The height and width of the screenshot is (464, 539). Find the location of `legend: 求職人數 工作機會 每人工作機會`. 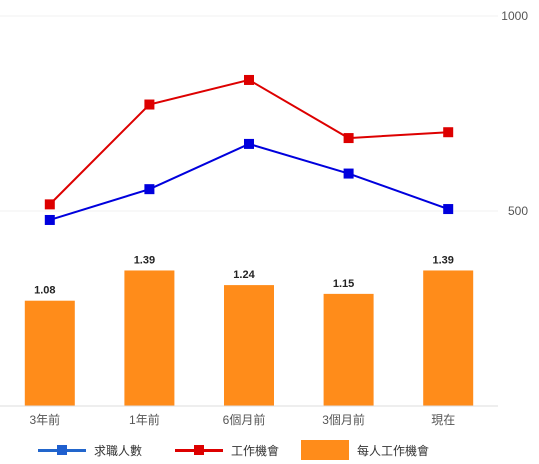

legend: 求職人數 工作機會 每人工作機會 is located at coordinates (269, 450).